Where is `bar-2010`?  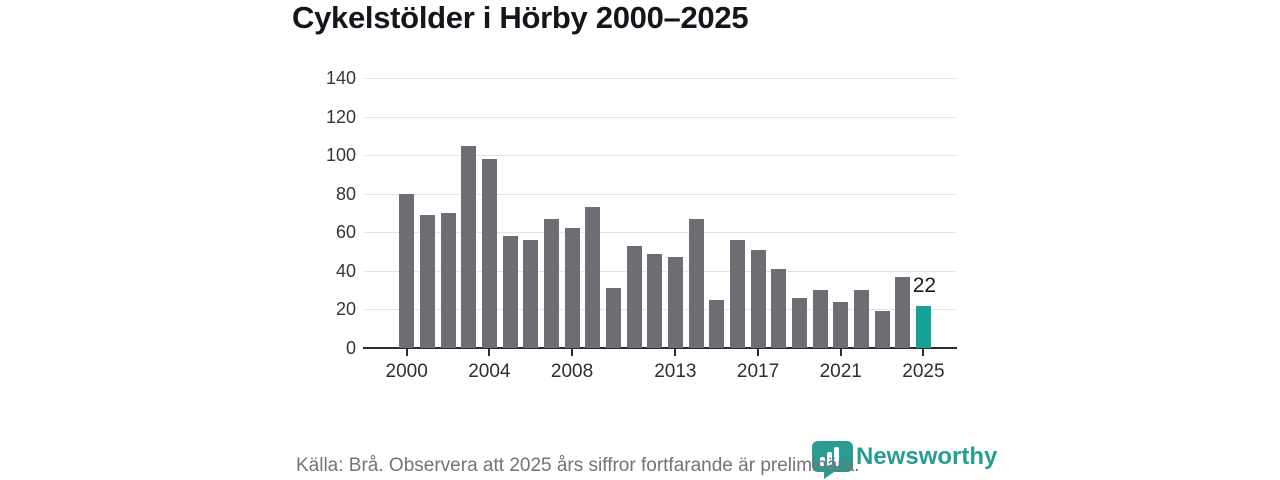
bar-2010 is located at coordinates (613, 318).